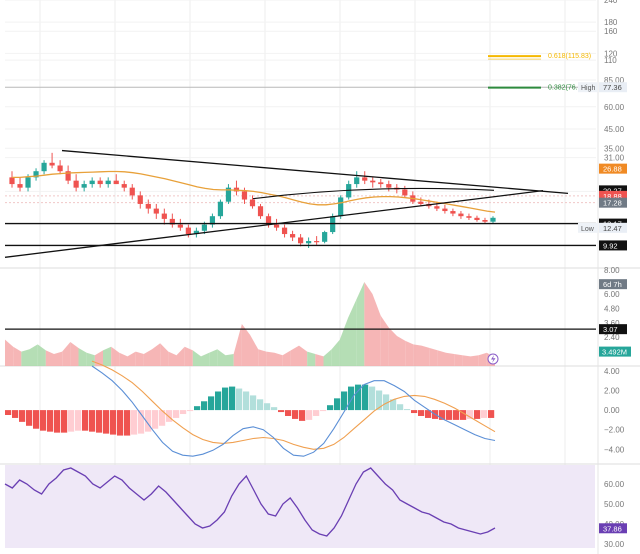 The width and height of the screenshot is (640, 554). What do you see at coordinates (614, 80) in the screenshot?
I see `price-tick-label: 85.00` at bounding box center [614, 80].